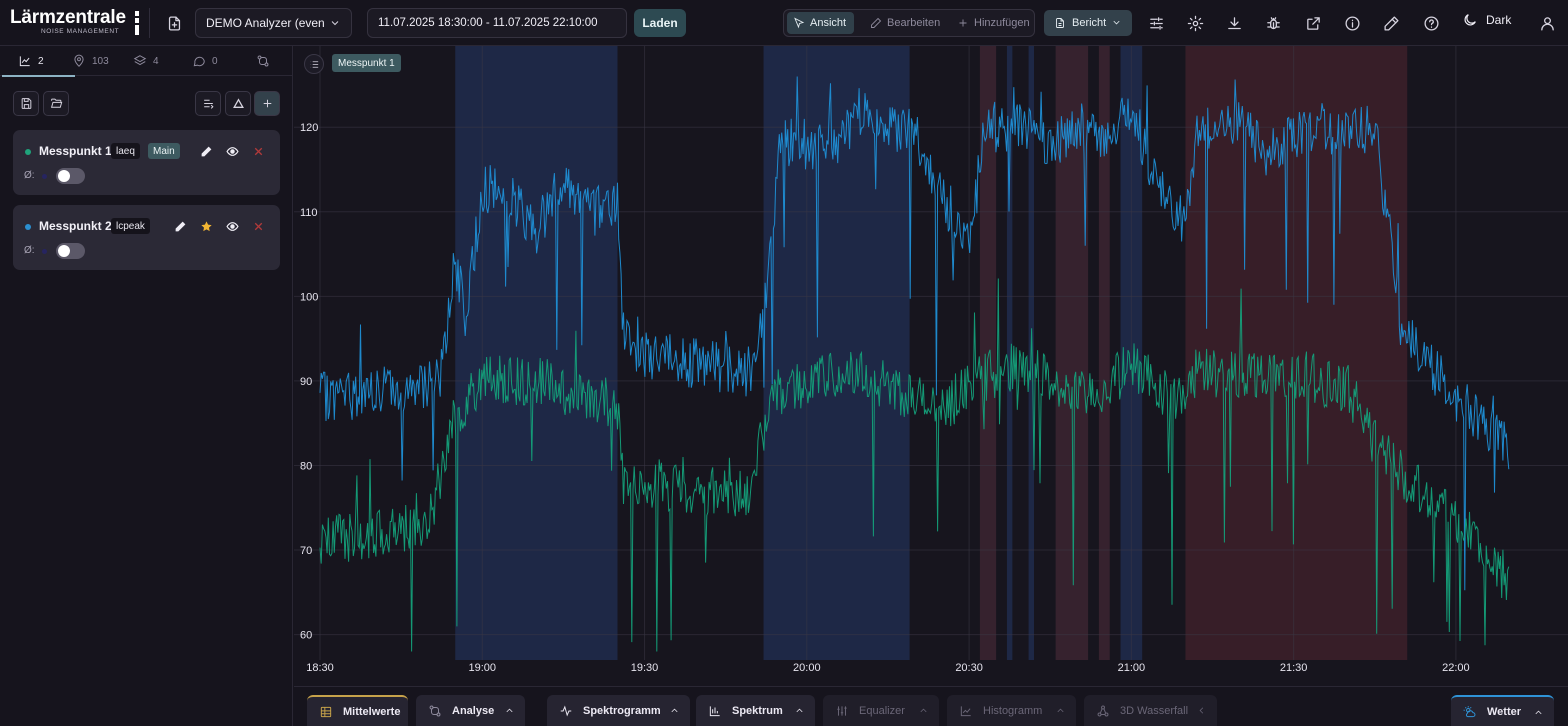 This screenshot has height=726, width=1568. Describe the element at coordinates (1486, 20) in the screenshot. I see `theme-toggle: Dark` at that location.